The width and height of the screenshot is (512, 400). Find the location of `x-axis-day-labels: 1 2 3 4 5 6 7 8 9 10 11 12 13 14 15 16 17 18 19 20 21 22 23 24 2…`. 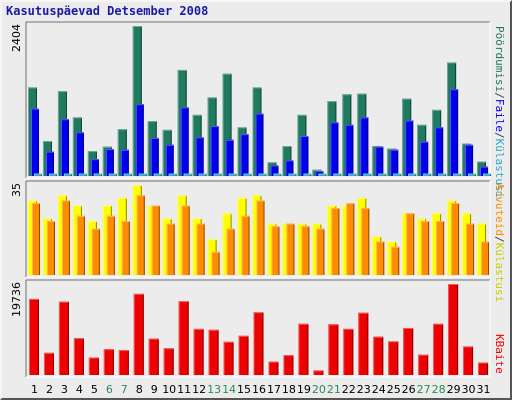

x-axis-day-labels: 1 2 3 4 5 6 7 8 9 10 11 12 13 14 15 16 17 18 19 20 21 22 23 24 2… is located at coordinates (261, 389).